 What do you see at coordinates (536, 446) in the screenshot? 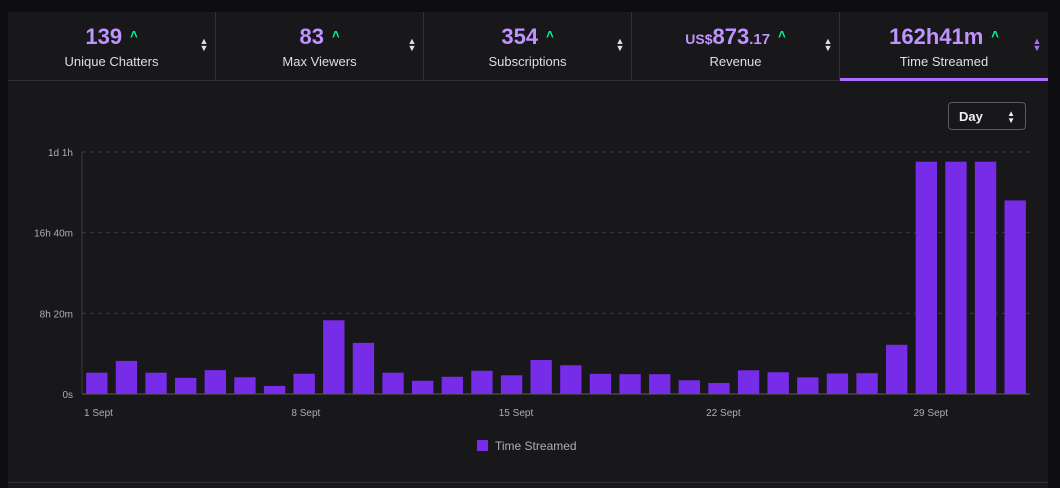
I see `legend-label: Time Streamed` at bounding box center [536, 446].